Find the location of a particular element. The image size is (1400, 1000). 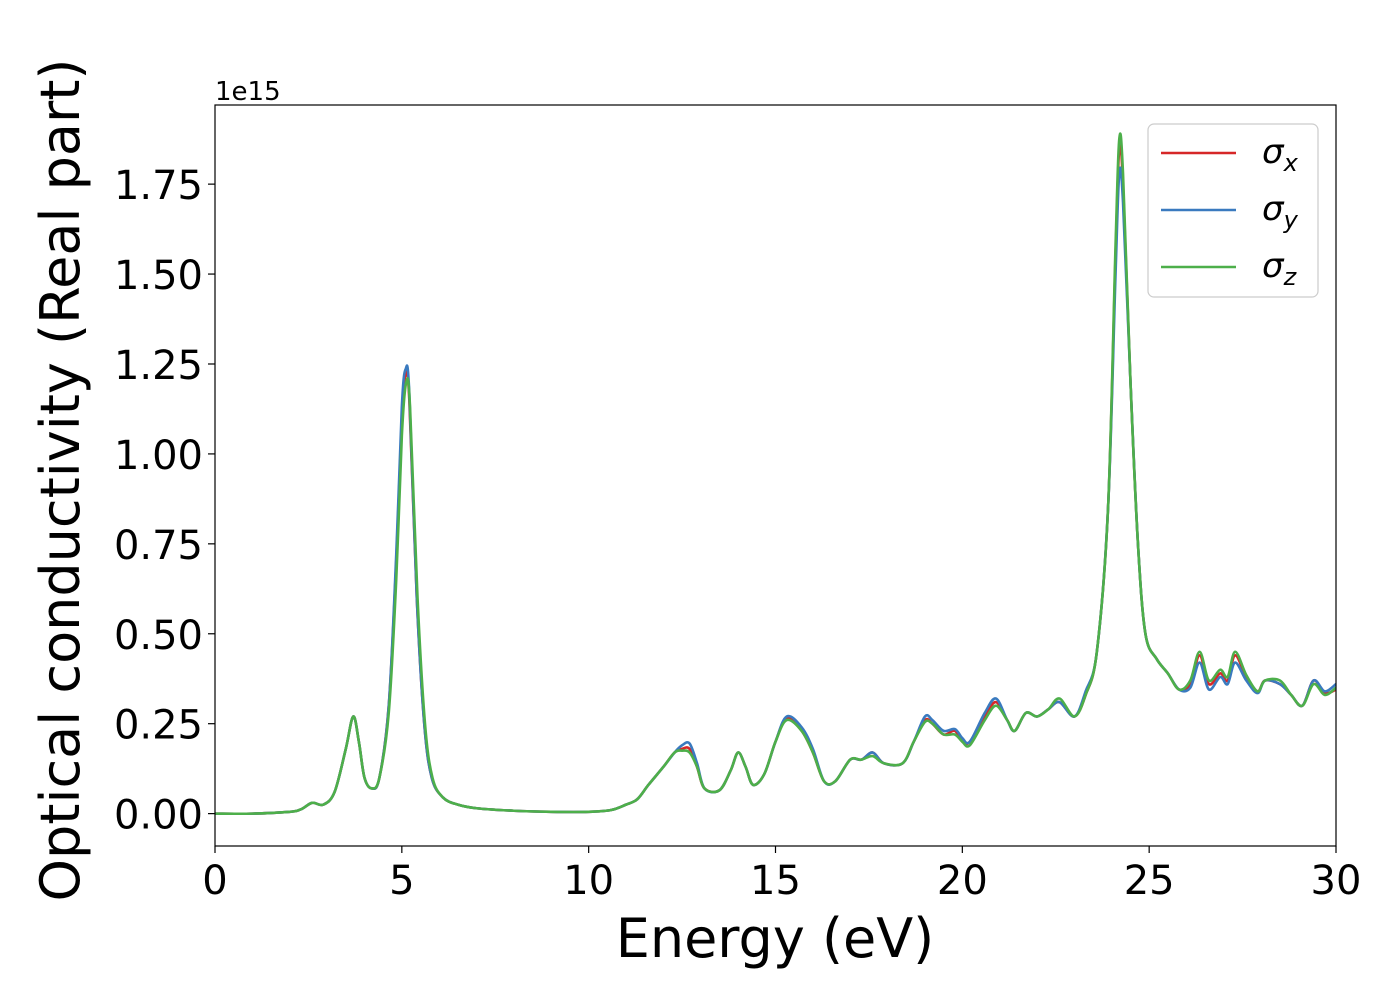

x-tick-label: 5 is located at coordinates (401, 881).